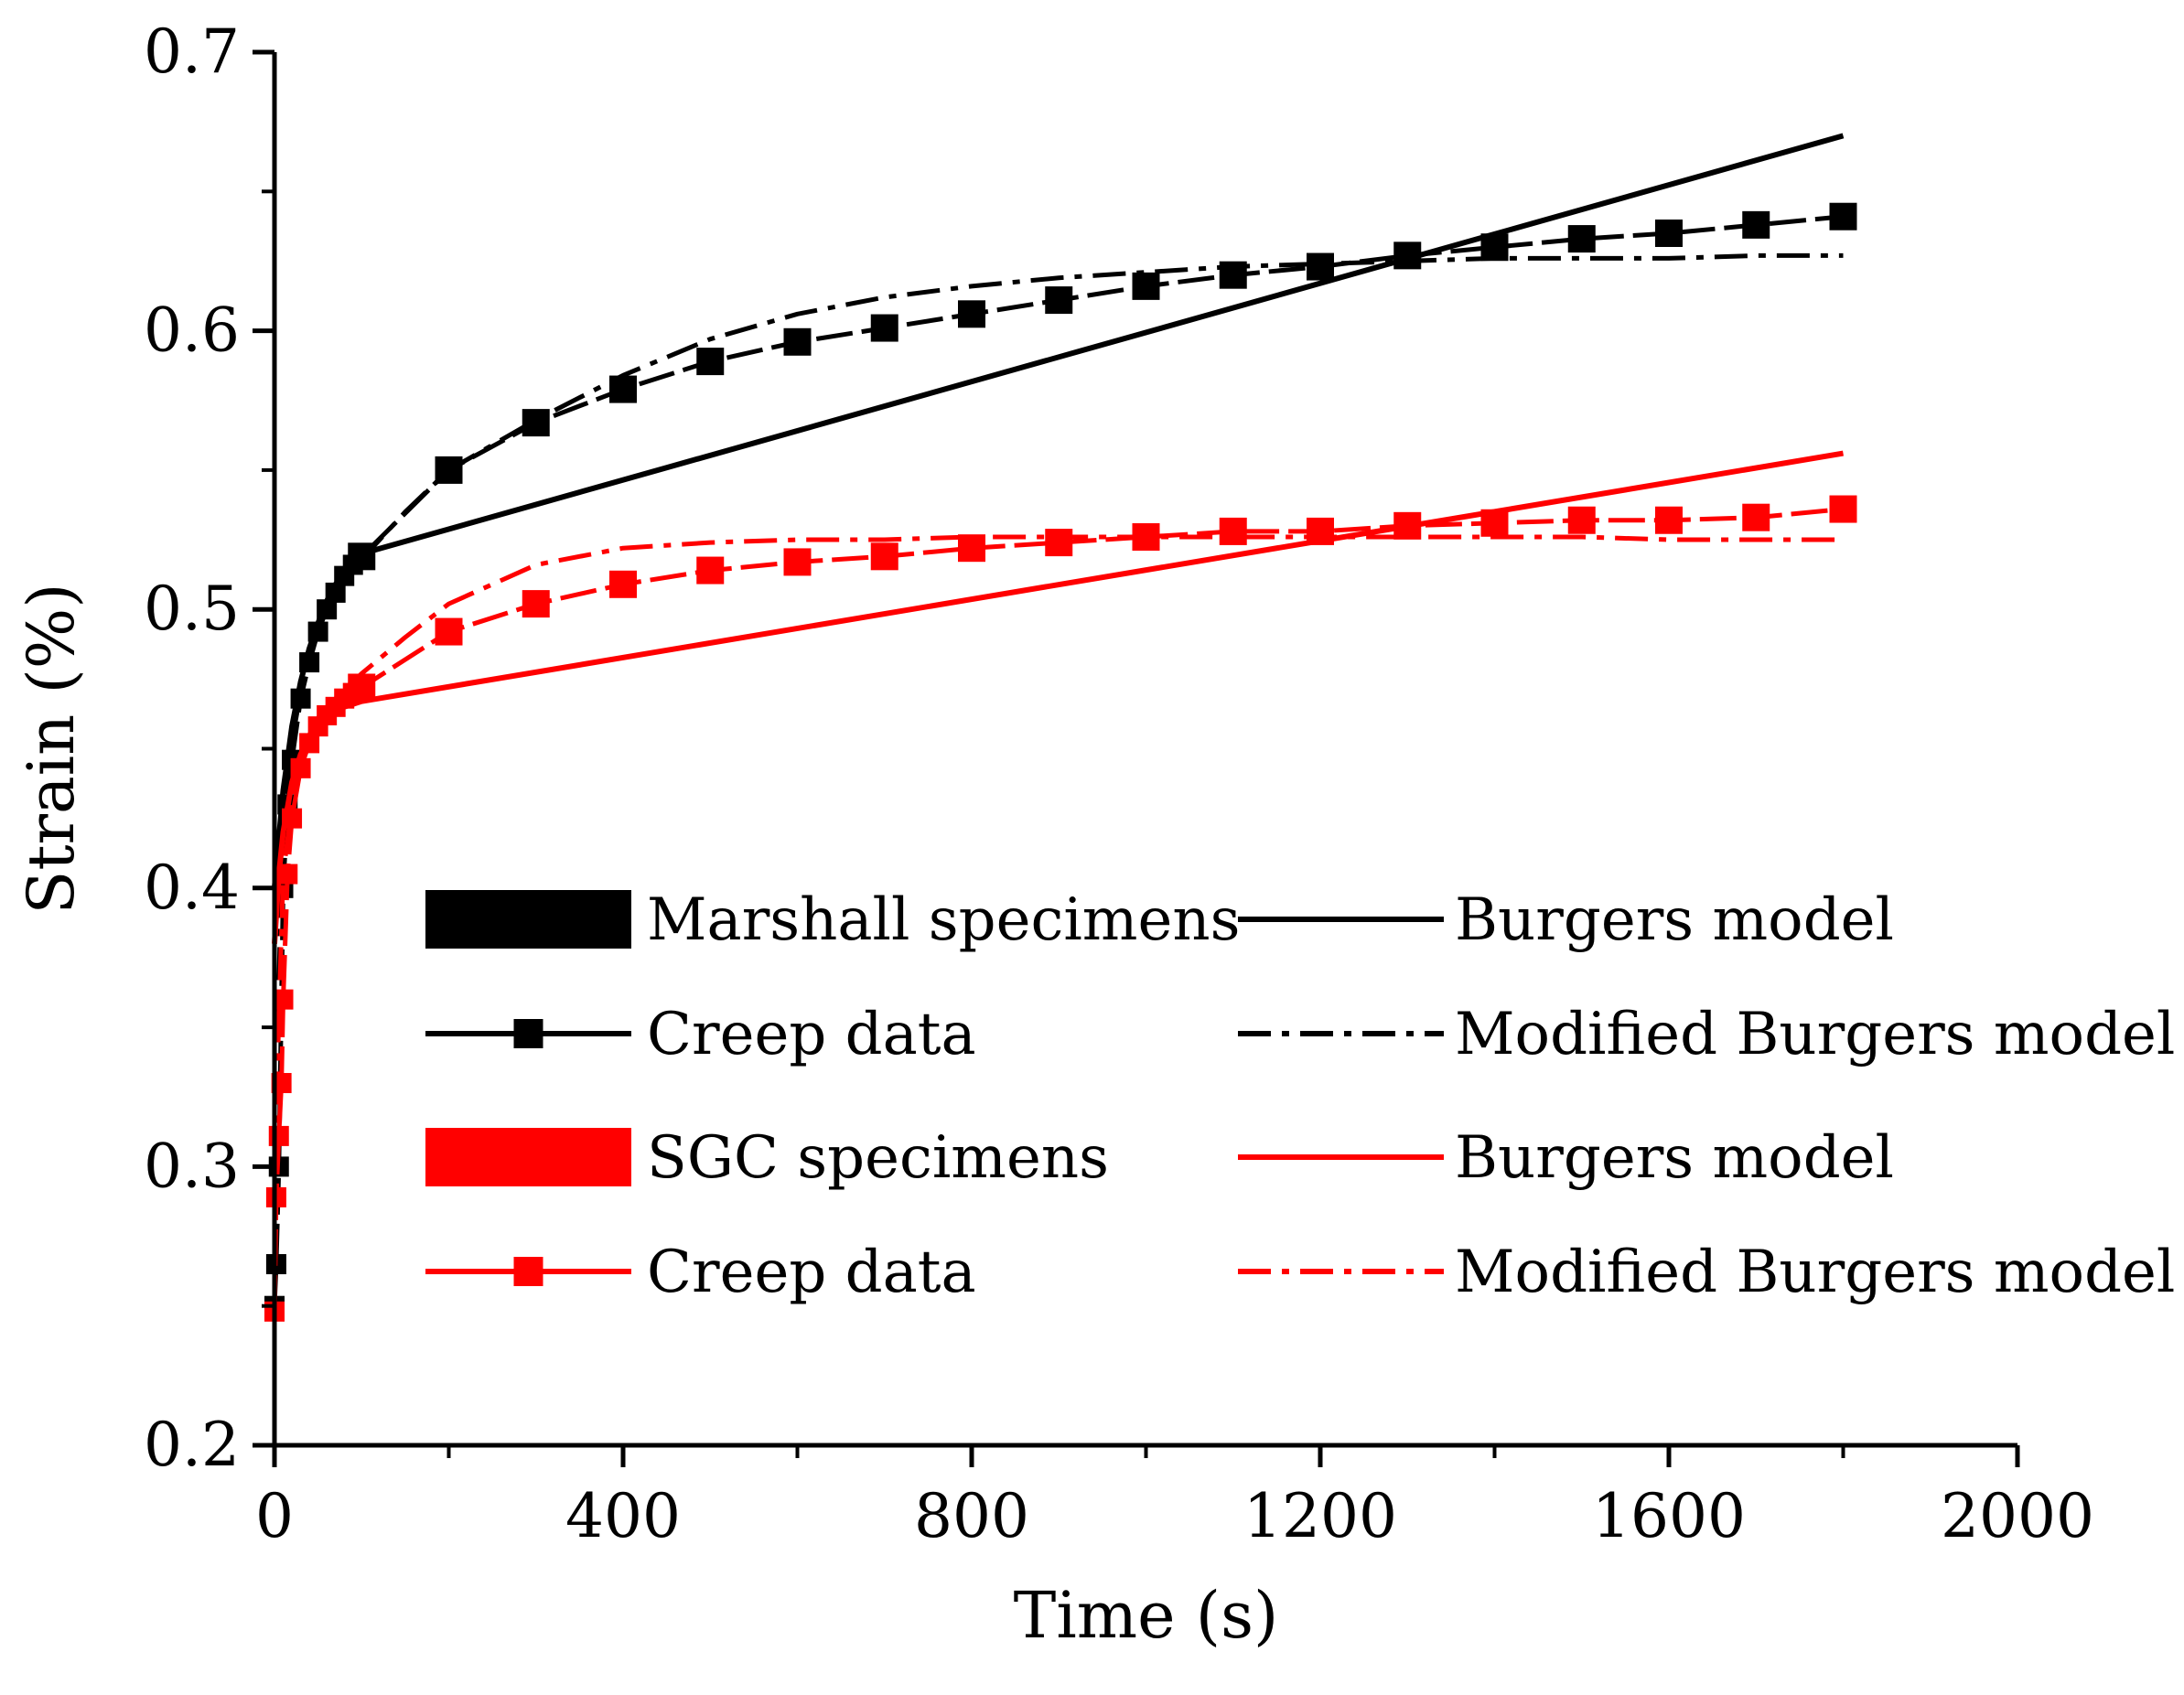 This screenshot has height=1695, width=2184. Describe the element at coordinates (2017, 1516) in the screenshot. I see `x-tick-label: 2000` at that location.